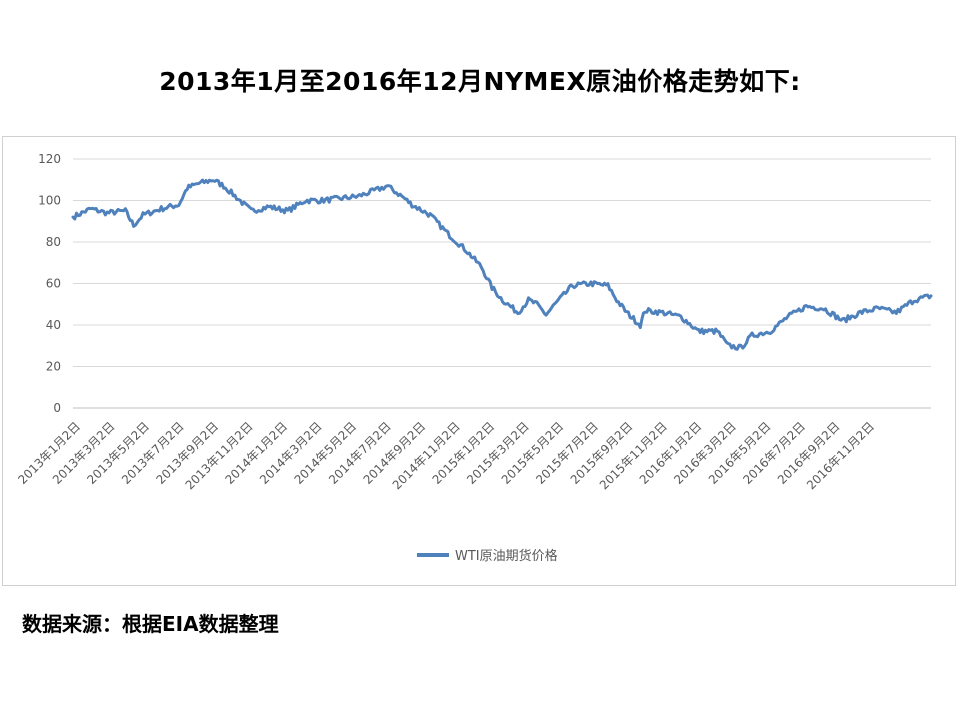 Image resolution: width=960 pixels, height=720 pixels. I want to click on y-tick-label: 120, so click(49, 159).